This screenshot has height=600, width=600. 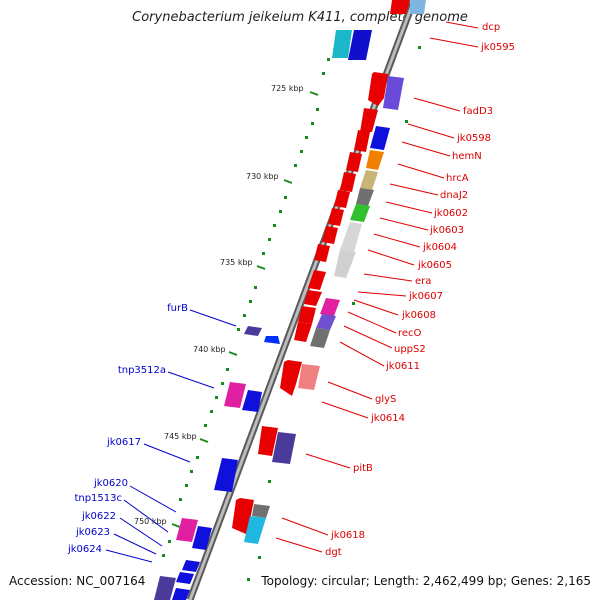 I want to click on scale-label: 730 kbp, so click(x=262, y=176).